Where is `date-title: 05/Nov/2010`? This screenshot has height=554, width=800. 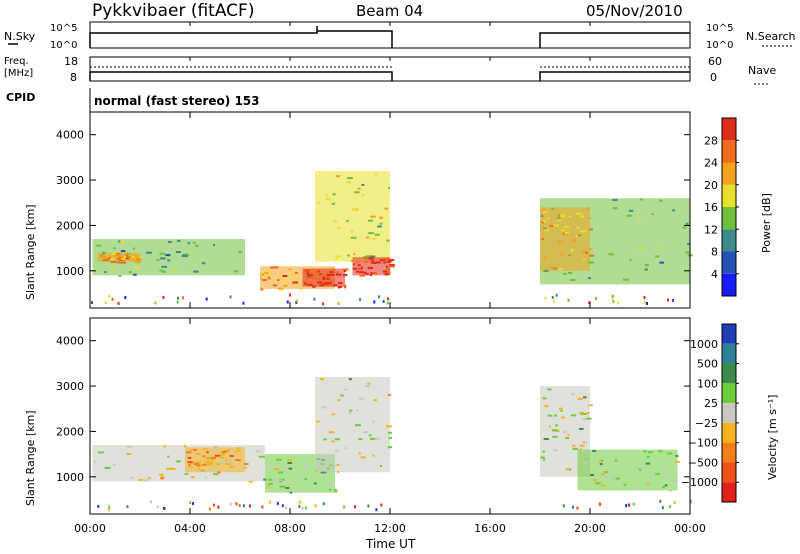 date-title: 05/Nov/2010 is located at coordinates (634, 11).